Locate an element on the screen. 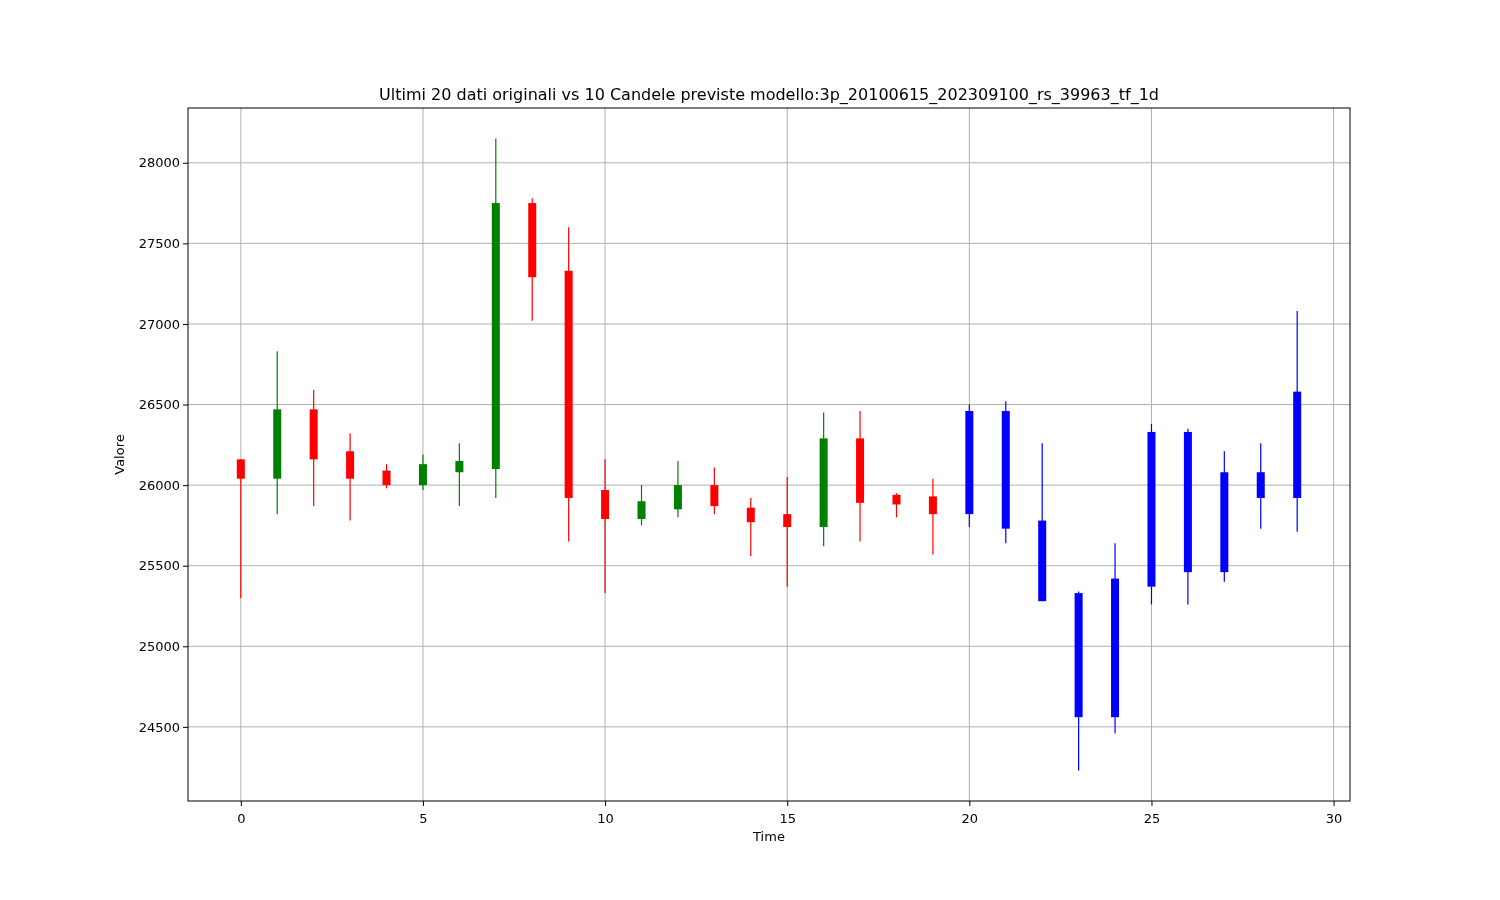 The width and height of the screenshot is (1500, 900). y-tick-label: 28000 is located at coordinates (159, 163).